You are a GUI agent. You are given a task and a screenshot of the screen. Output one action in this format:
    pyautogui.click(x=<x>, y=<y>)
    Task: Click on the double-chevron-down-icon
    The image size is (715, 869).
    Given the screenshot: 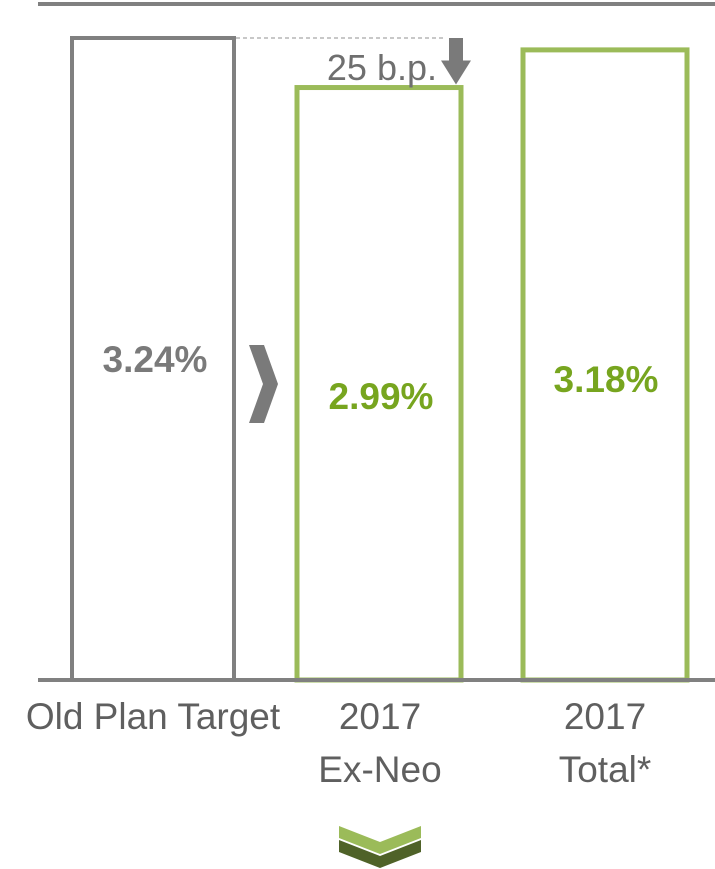 What is the action you would take?
    pyautogui.click(x=380, y=847)
    